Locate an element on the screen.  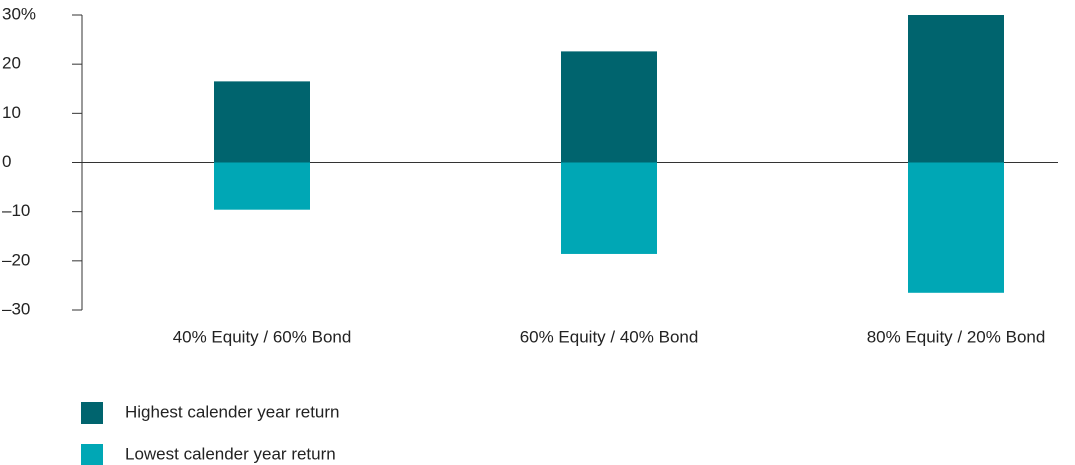
y-tick-label: 10 is located at coordinates (11, 112).